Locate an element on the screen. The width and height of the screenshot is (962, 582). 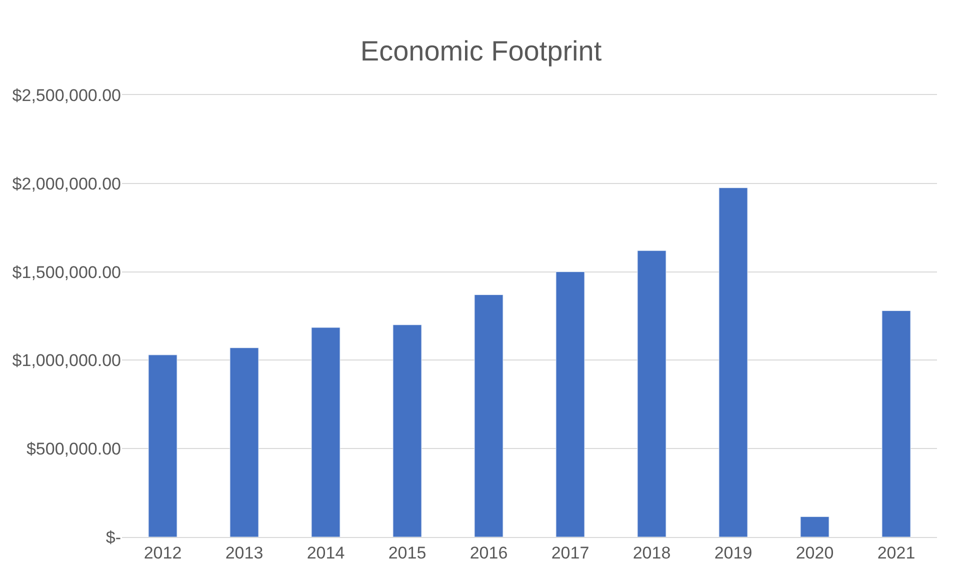
x-tick-label: 2016 is located at coordinates (489, 552).